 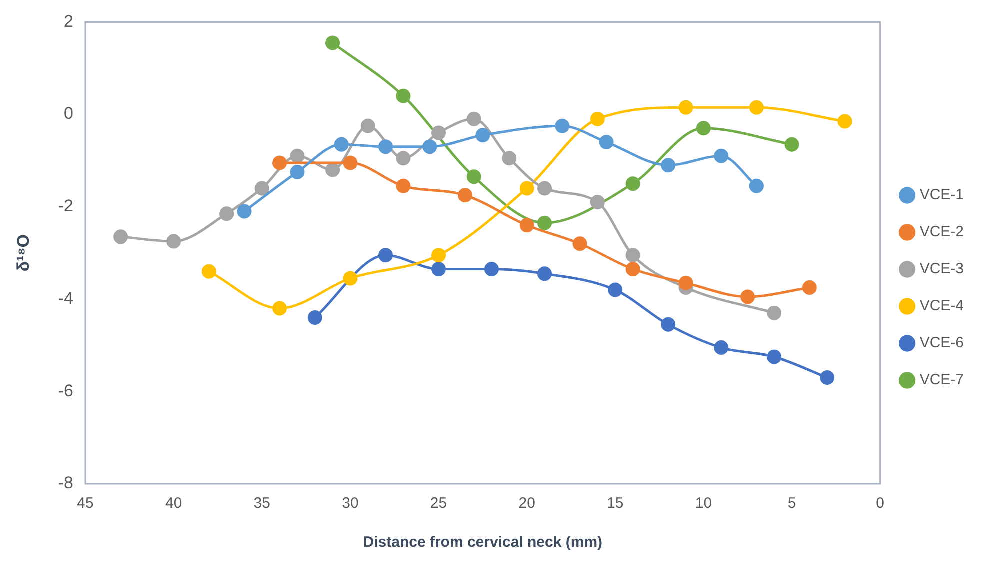 I want to click on x-tick-label: 20, so click(x=527, y=503).